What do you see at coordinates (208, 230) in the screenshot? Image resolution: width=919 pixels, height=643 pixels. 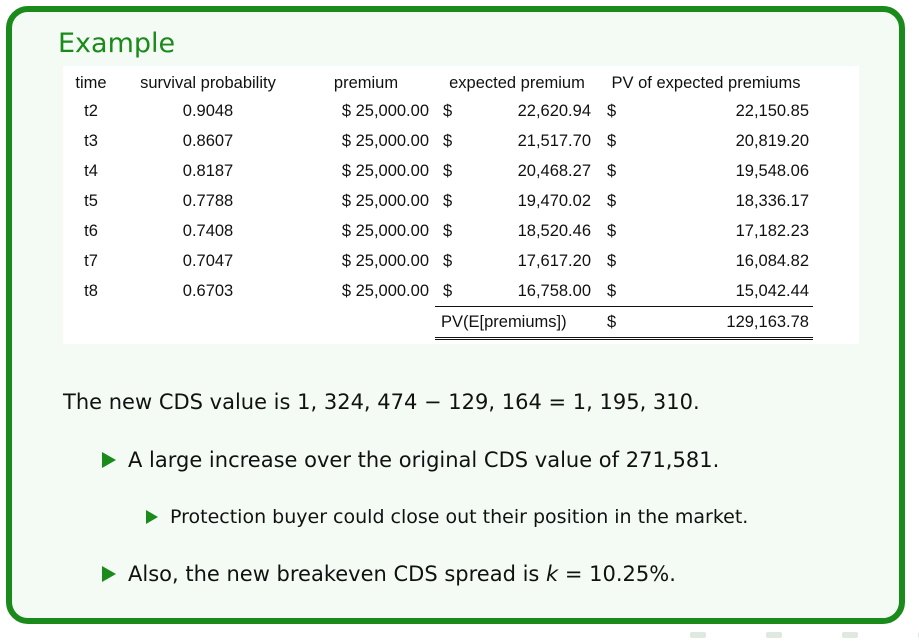 I see `cell-survival: 0.7408` at bounding box center [208, 230].